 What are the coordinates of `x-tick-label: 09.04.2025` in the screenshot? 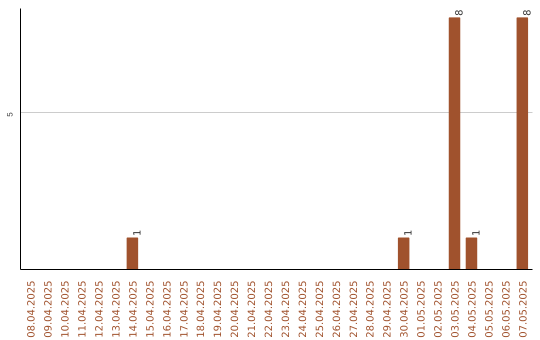 It's located at (49, 309).